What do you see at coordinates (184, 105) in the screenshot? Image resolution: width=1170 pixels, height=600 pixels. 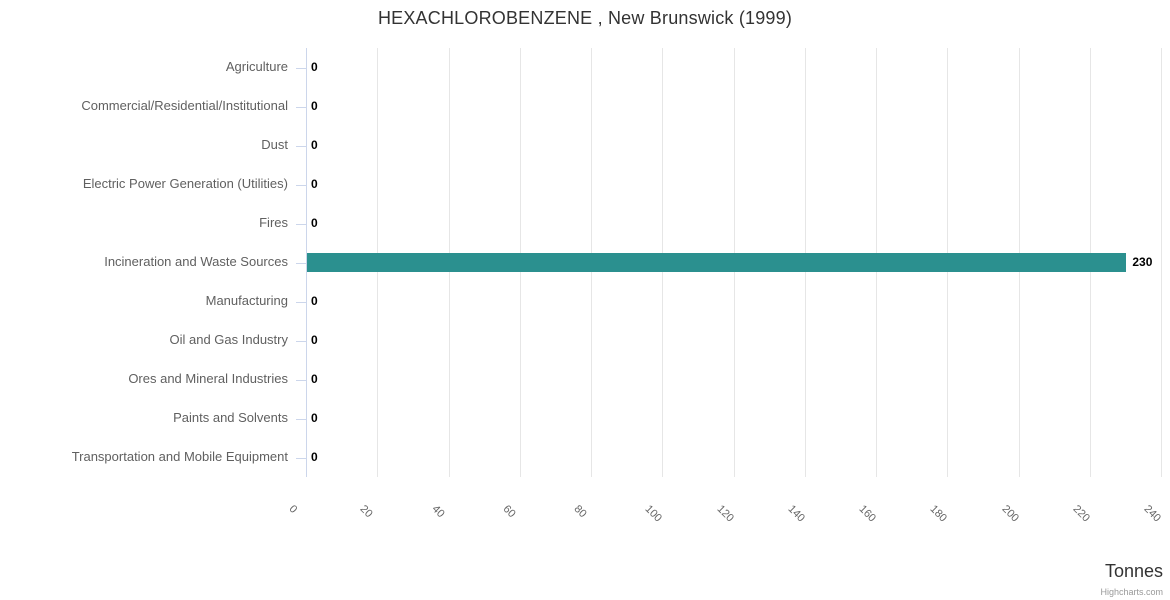 I see `category-label: Commercial/Residential/Institutional` at bounding box center [184, 105].